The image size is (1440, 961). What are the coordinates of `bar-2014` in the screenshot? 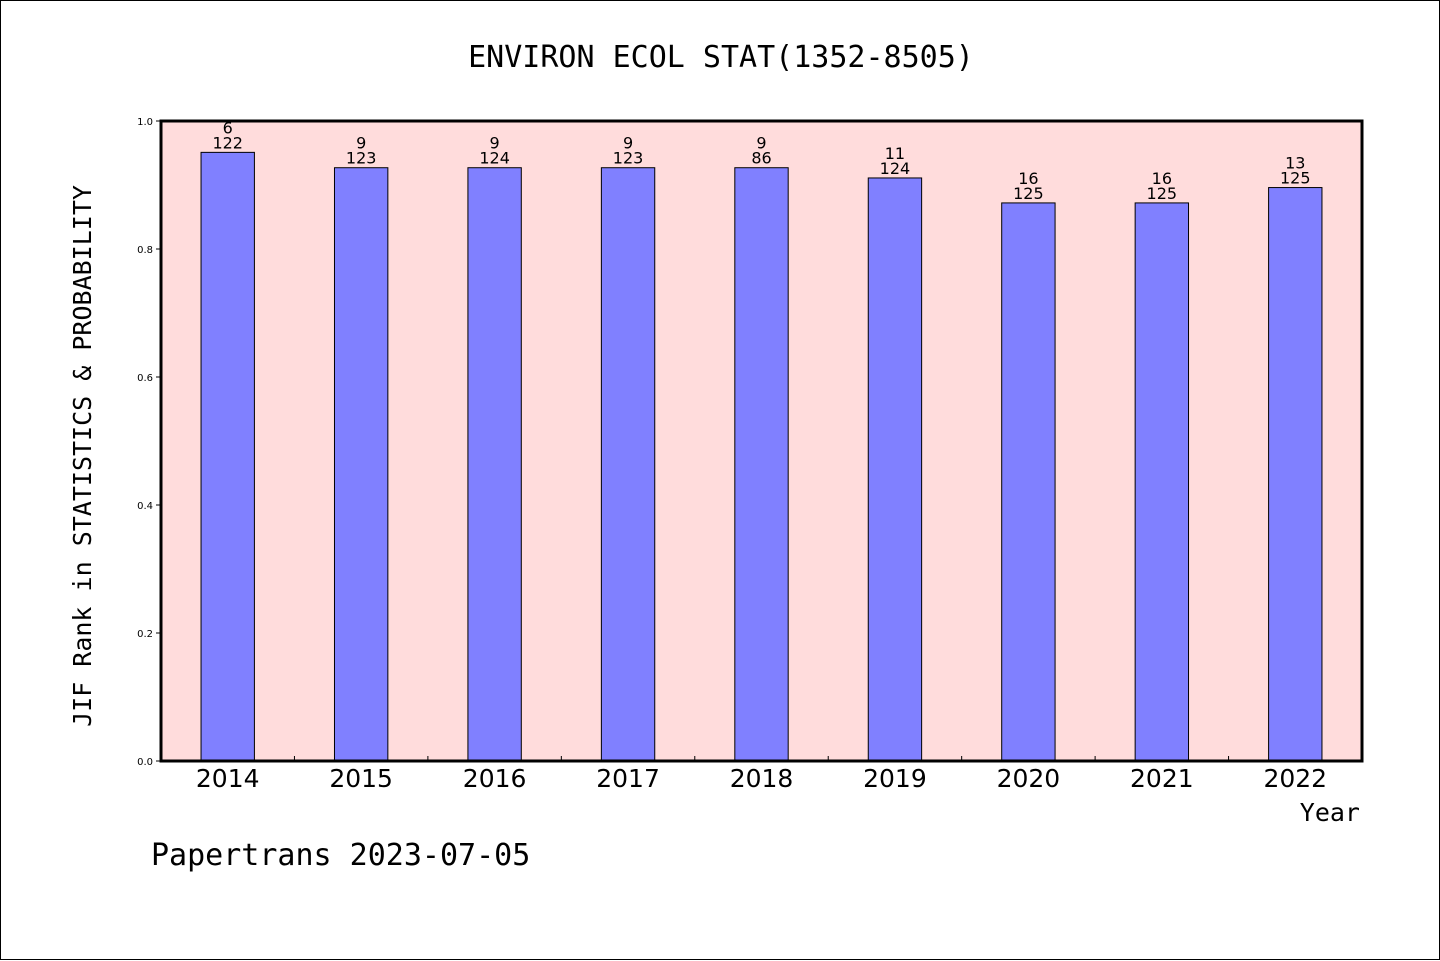 It's located at (227, 456).